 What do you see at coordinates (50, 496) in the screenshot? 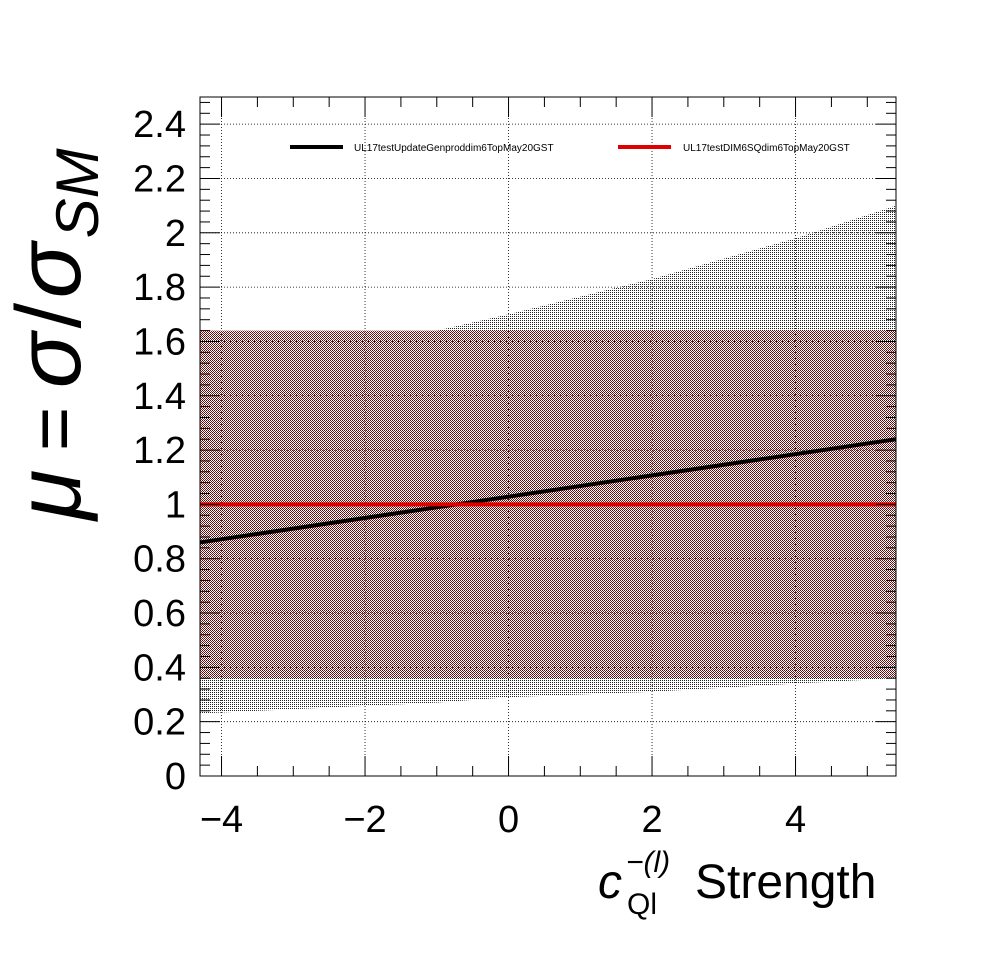
I see `y-title-mu: μ` at bounding box center [50, 496].